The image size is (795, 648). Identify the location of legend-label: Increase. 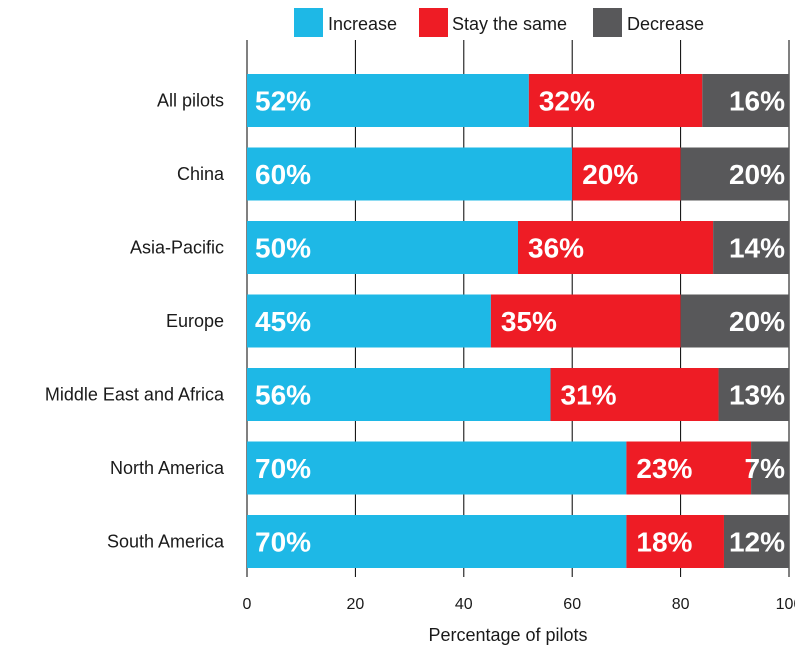
(362, 24).